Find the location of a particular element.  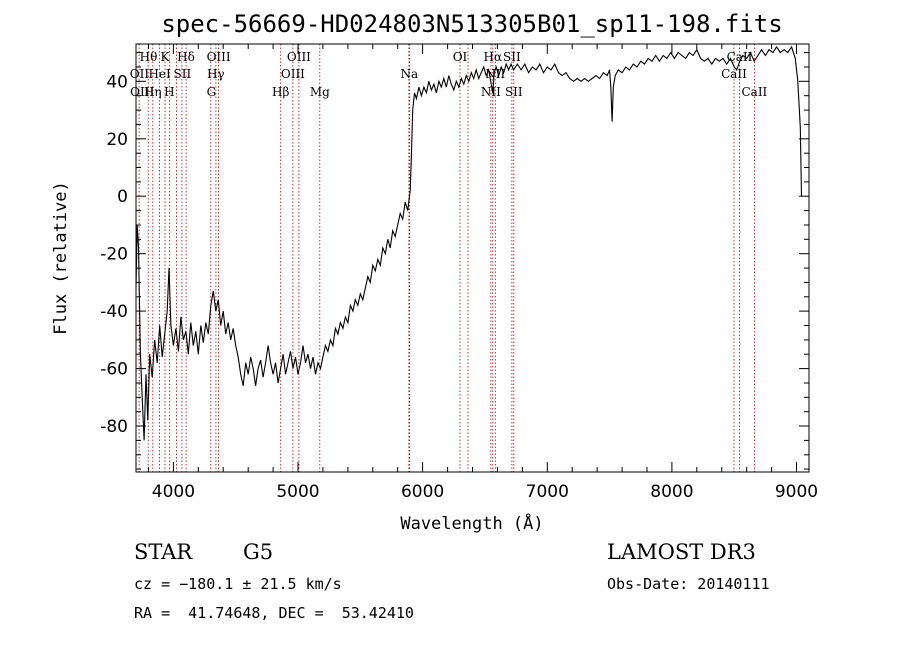

line-label-20: G is located at coordinates (212, 92).